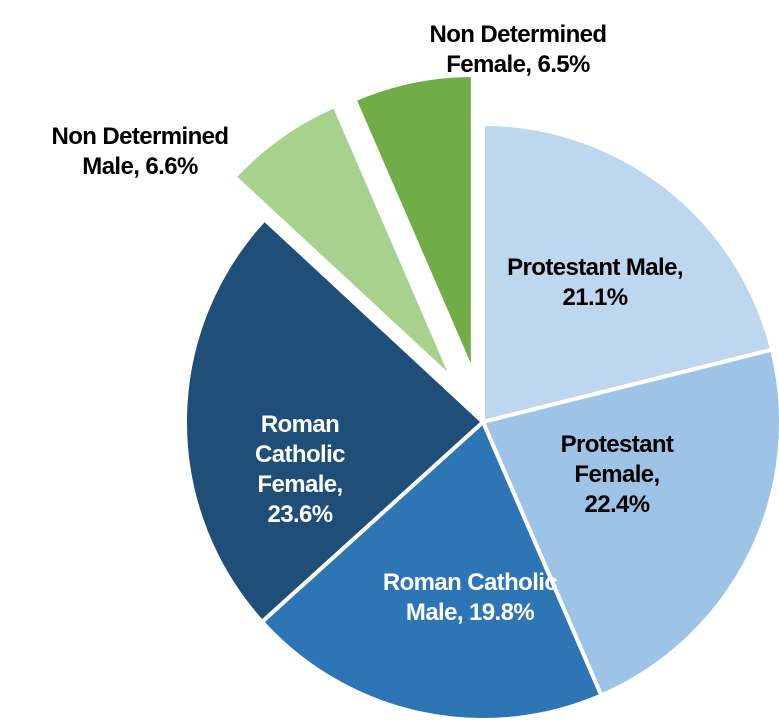 This screenshot has height=722, width=779. Describe the element at coordinates (470, 597) in the screenshot. I see `data-label: Roman Catholic Male, 19.8%` at that location.